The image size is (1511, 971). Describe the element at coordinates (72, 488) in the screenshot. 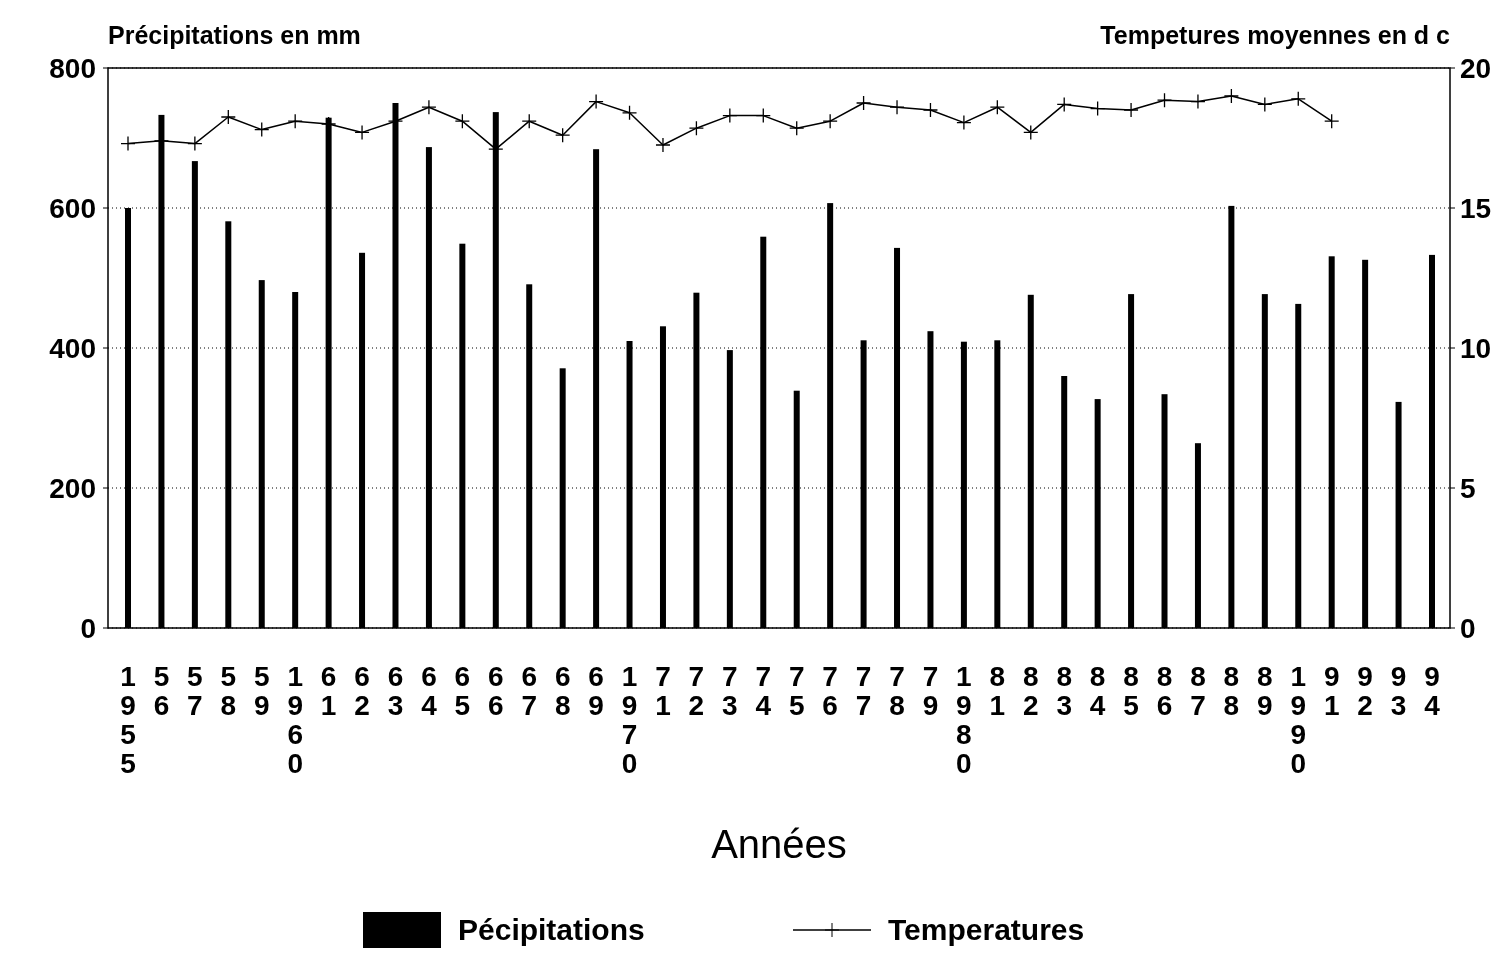

I see `y-tick-label: 200` at that location.